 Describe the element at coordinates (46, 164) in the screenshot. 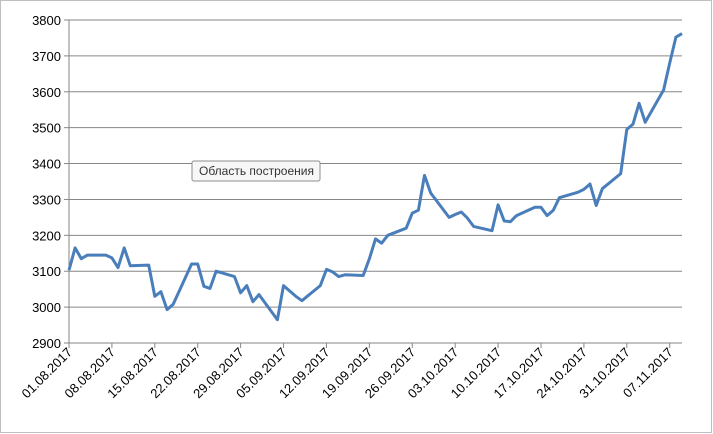

I see `y-tick-label: 3400` at that location.